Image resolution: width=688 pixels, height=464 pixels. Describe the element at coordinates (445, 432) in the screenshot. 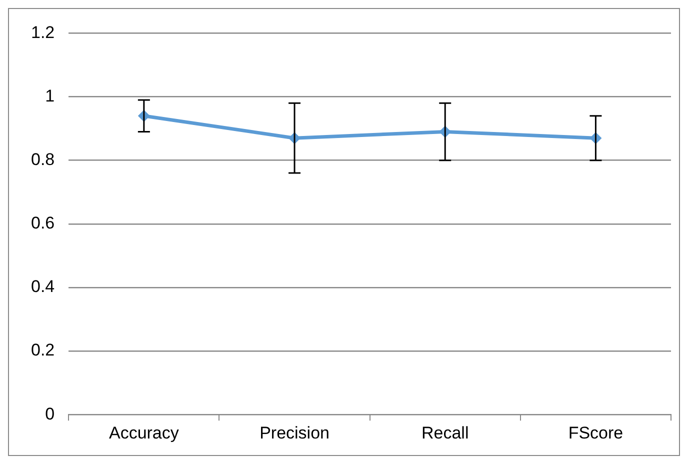

I see `x-tick-label: Recall` at that location.